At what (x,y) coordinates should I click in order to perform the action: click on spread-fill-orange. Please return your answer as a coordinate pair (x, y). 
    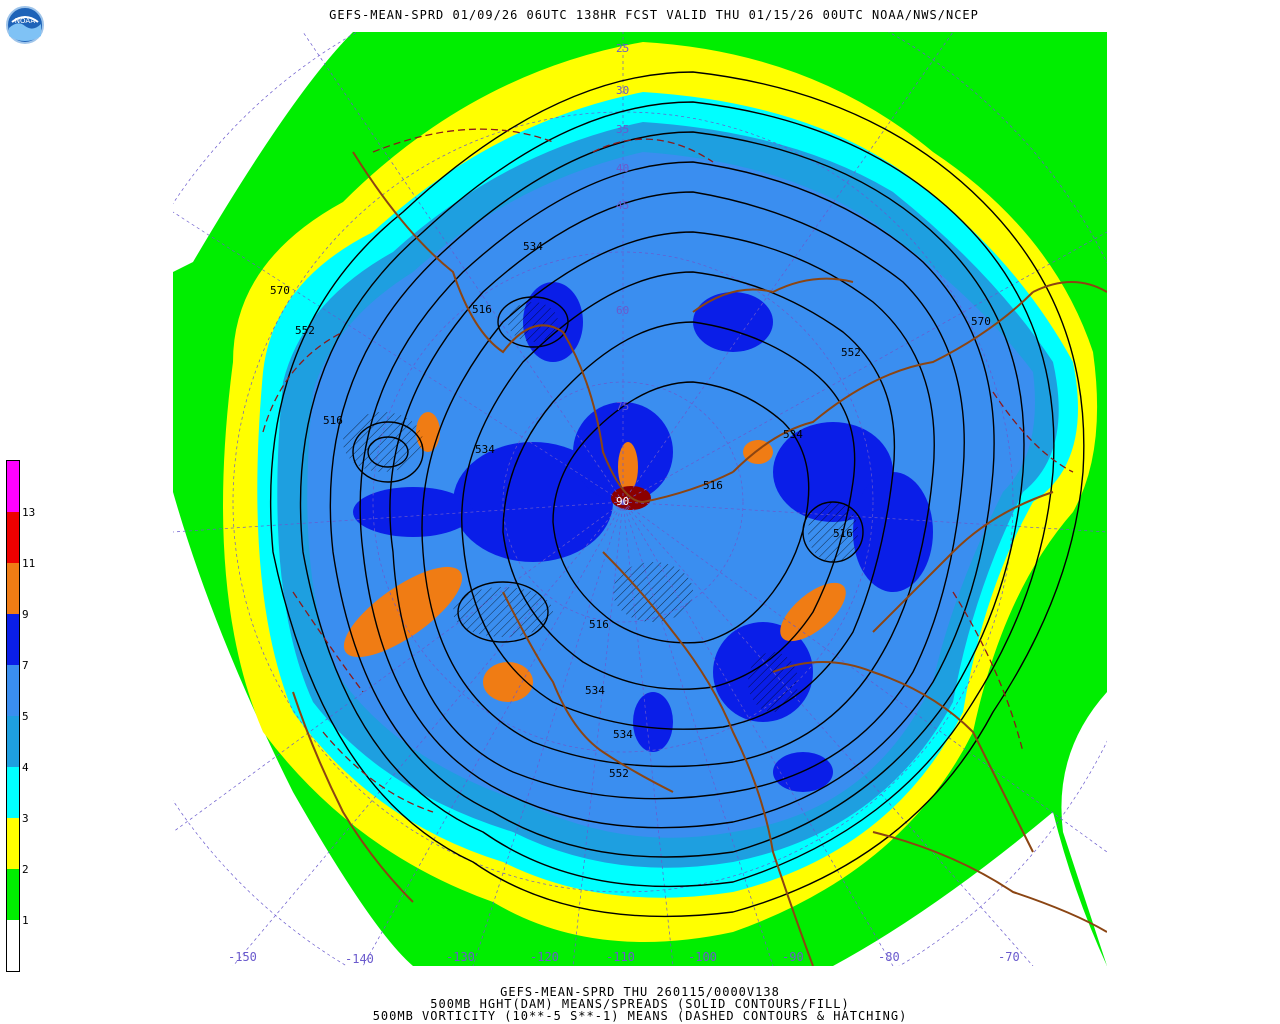
    Looking at the image, I should click on (594, 557).